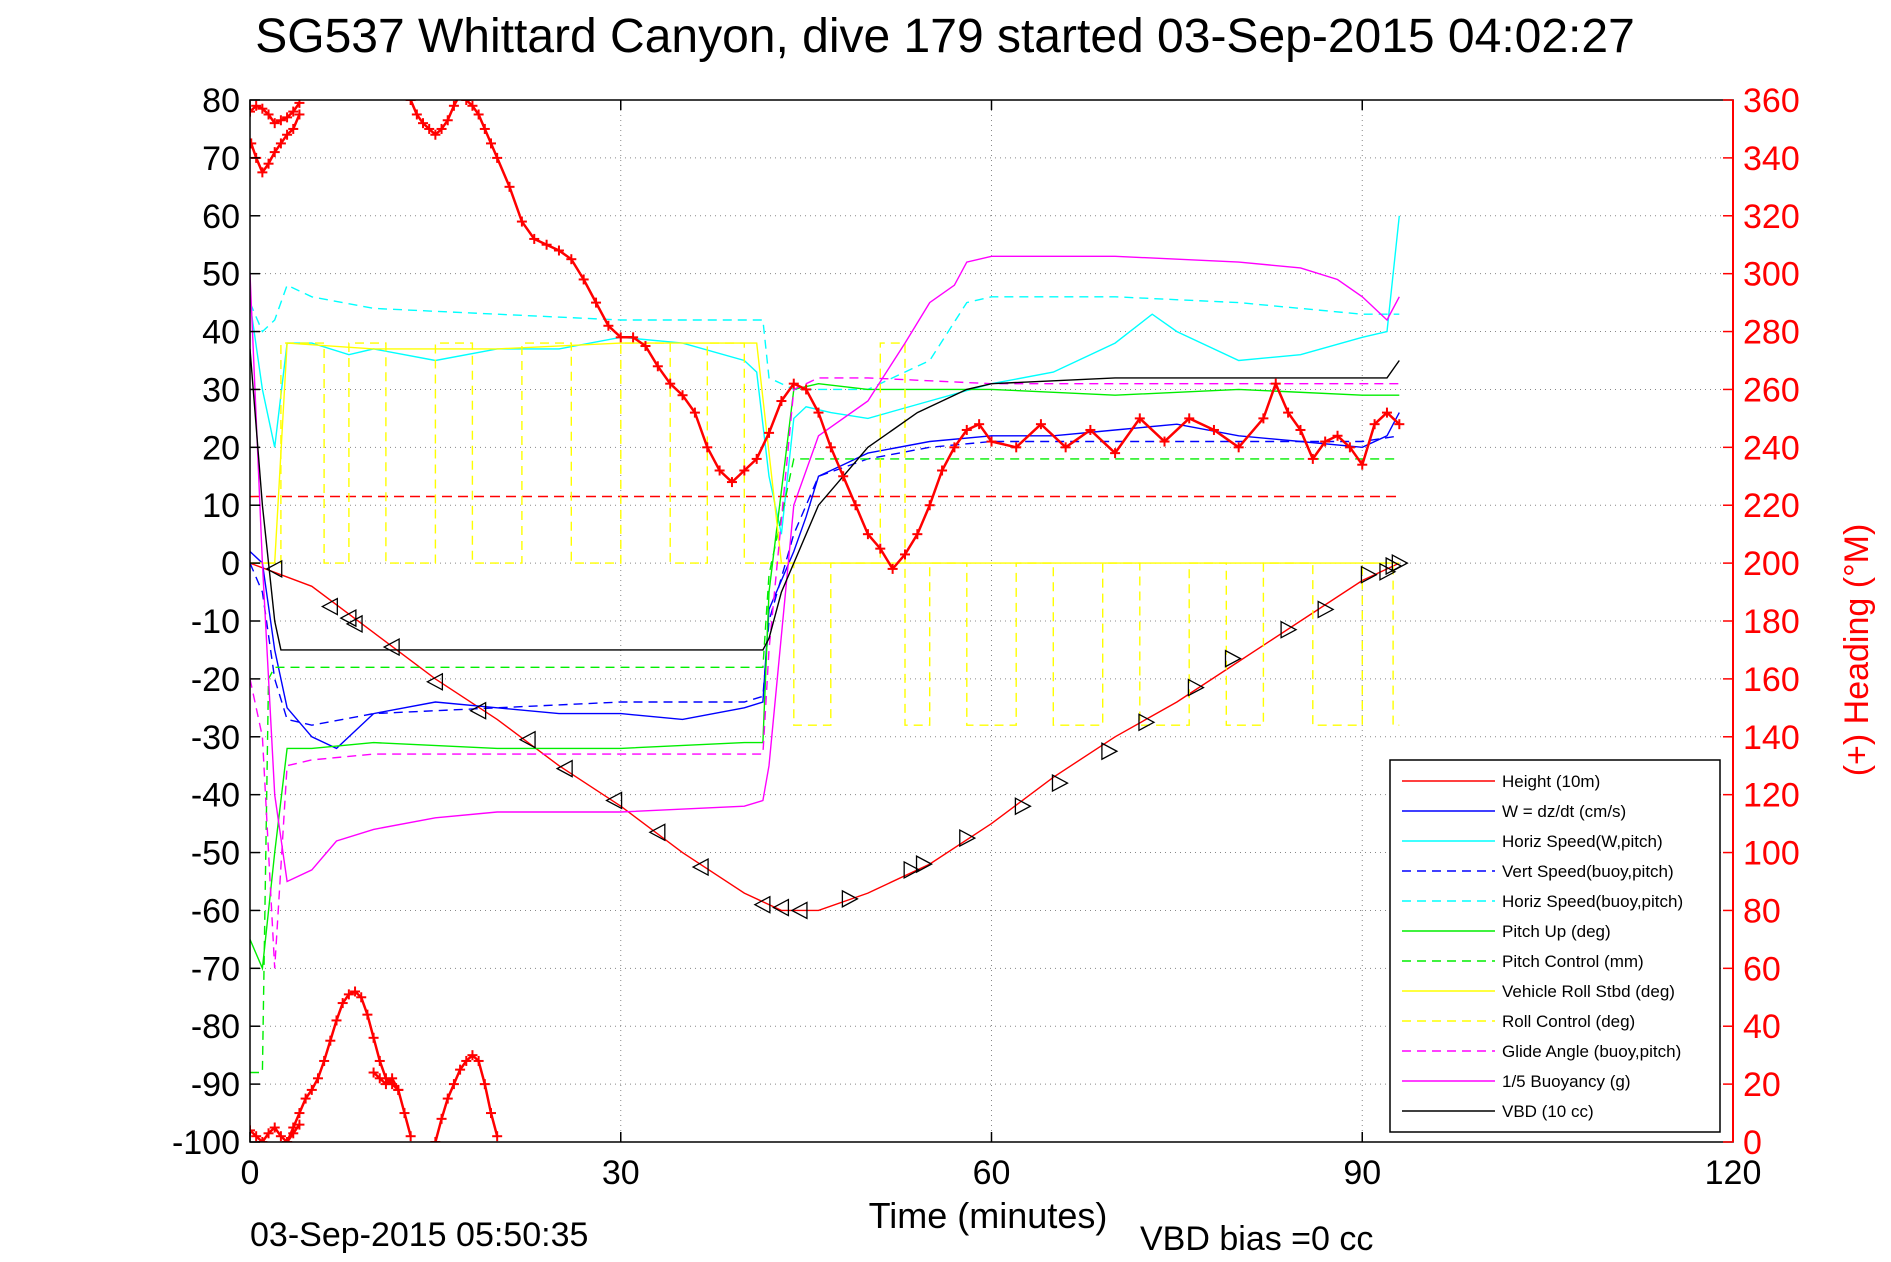 The height and width of the screenshot is (1262, 1891). What do you see at coordinates (1771, 390) in the screenshot?
I see `y2-tick-label: 260` at bounding box center [1771, 390].